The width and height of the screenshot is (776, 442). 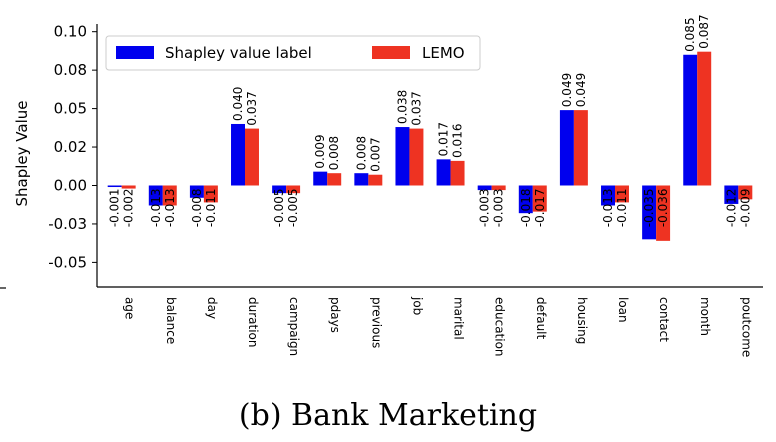 I want to click on value-label: -0.017, so click(x=540, y=207).